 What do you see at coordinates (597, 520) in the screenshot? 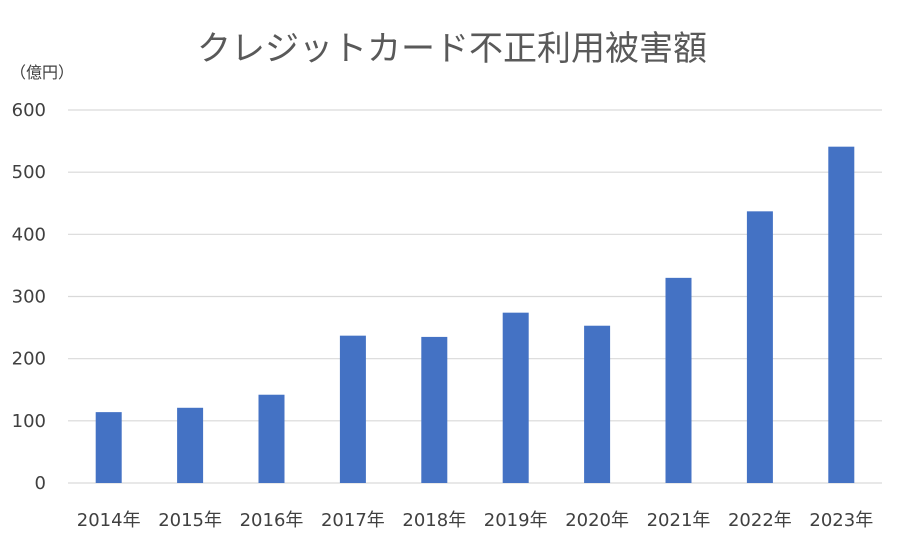
I see `x-tick-label: 2020年` at bounding box center [597, 520].